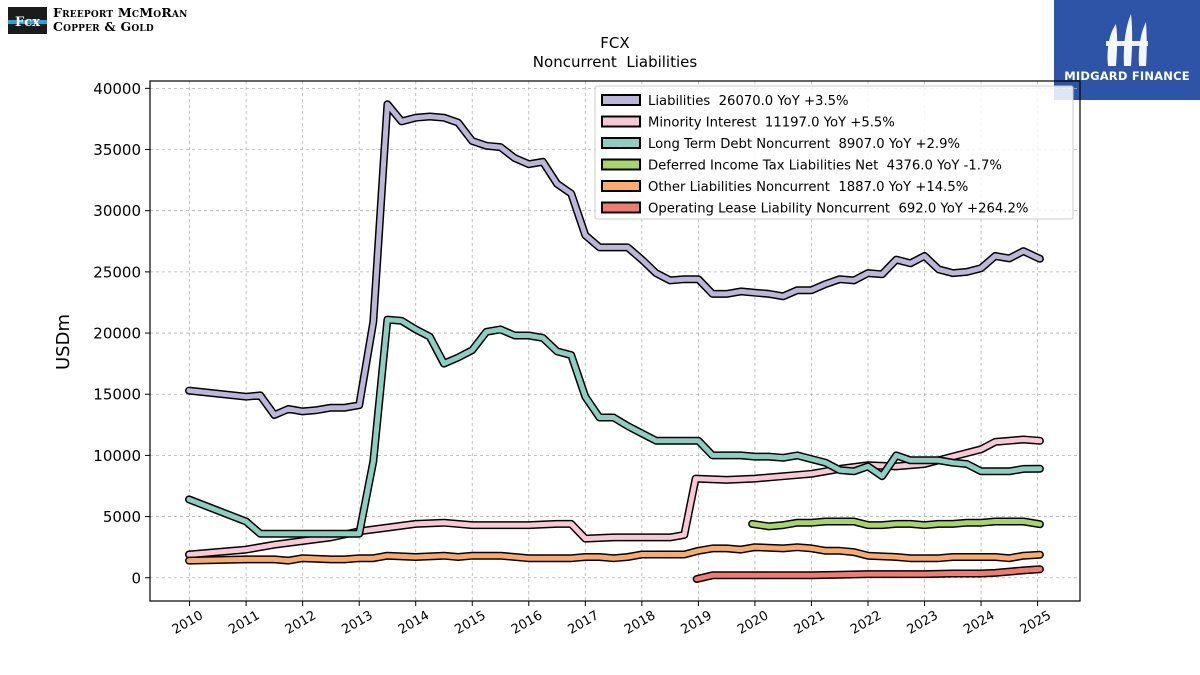 This screenshot has height=675, width=1200. What do you see at coordinates (615, 62) in the screenshot?
I see `chart-subtitle: Noncurrent Liabilities` at bounding box center [615, 62].